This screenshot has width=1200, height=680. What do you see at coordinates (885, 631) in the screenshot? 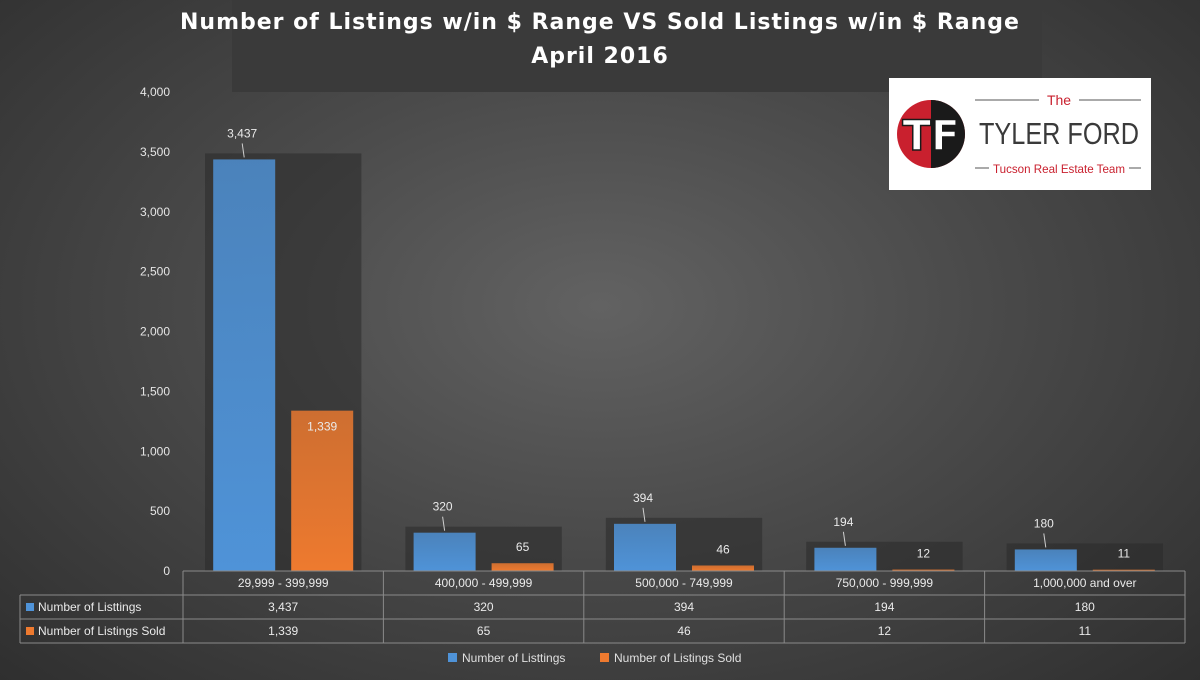
I see `table-cell: 12` at bounding box center [885, 631].